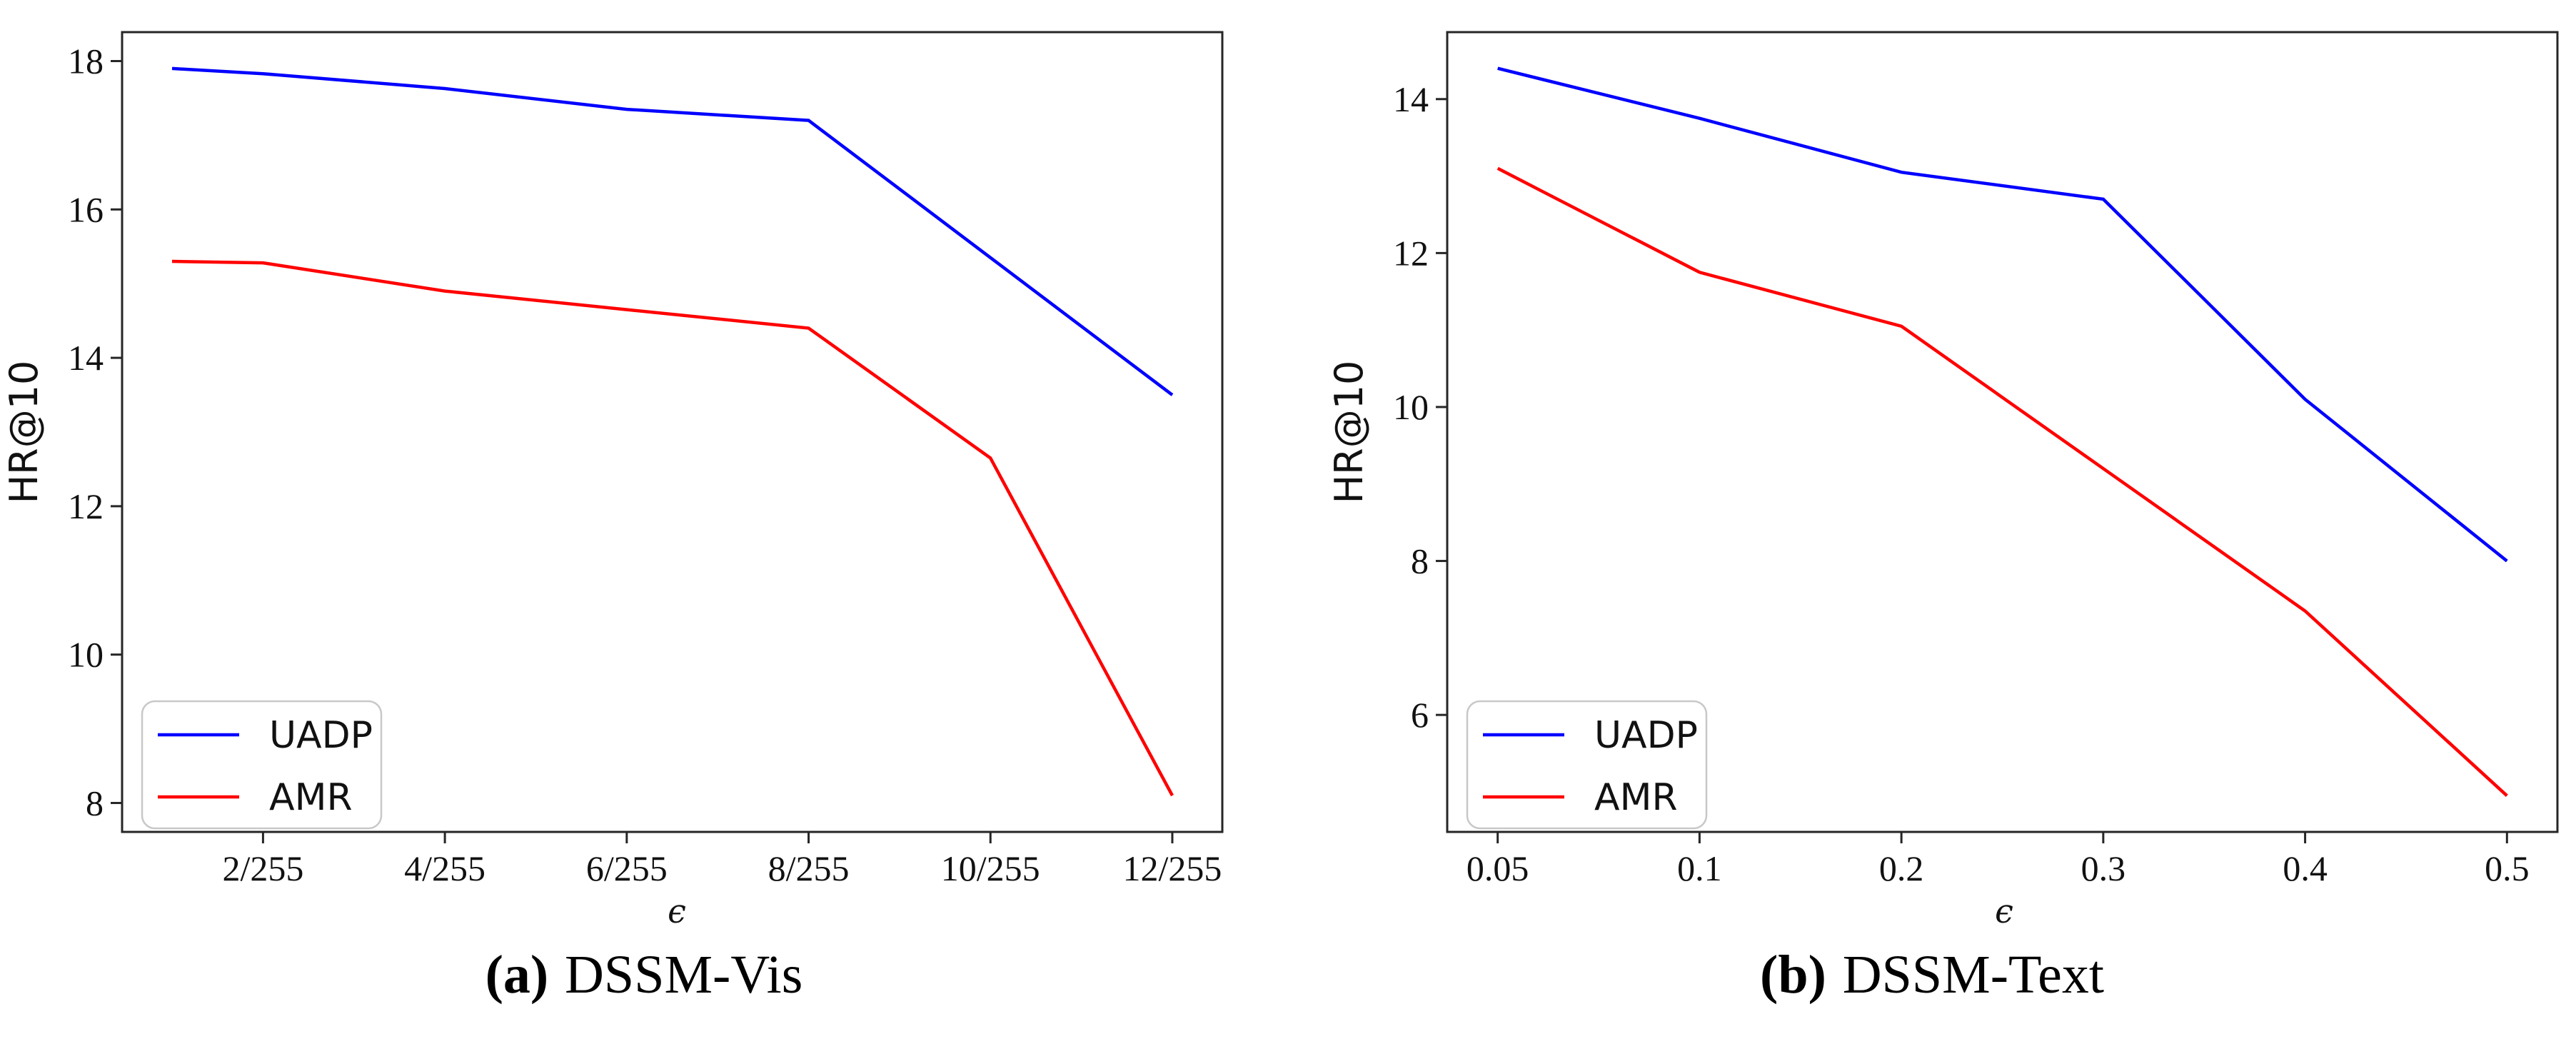  Describe the element at coordinates (1172, 868) in the screenshot. I see `x-tick-label: 12/255` at that location.